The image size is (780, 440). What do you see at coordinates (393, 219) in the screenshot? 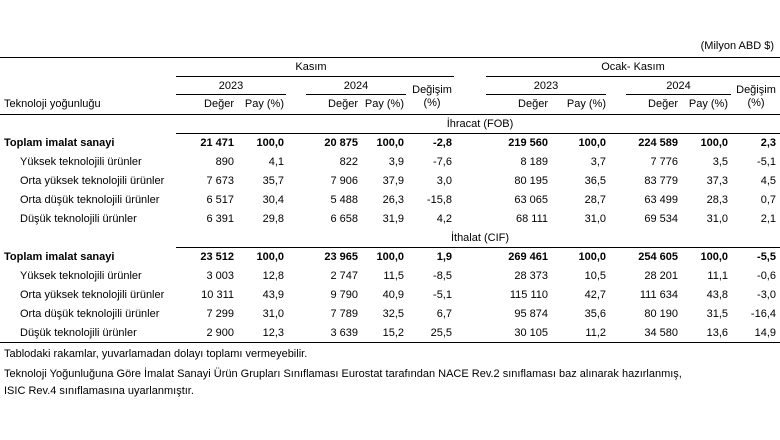
I see `cell-kasim-2024-share: 31,9` at bounding box center [393, 219].